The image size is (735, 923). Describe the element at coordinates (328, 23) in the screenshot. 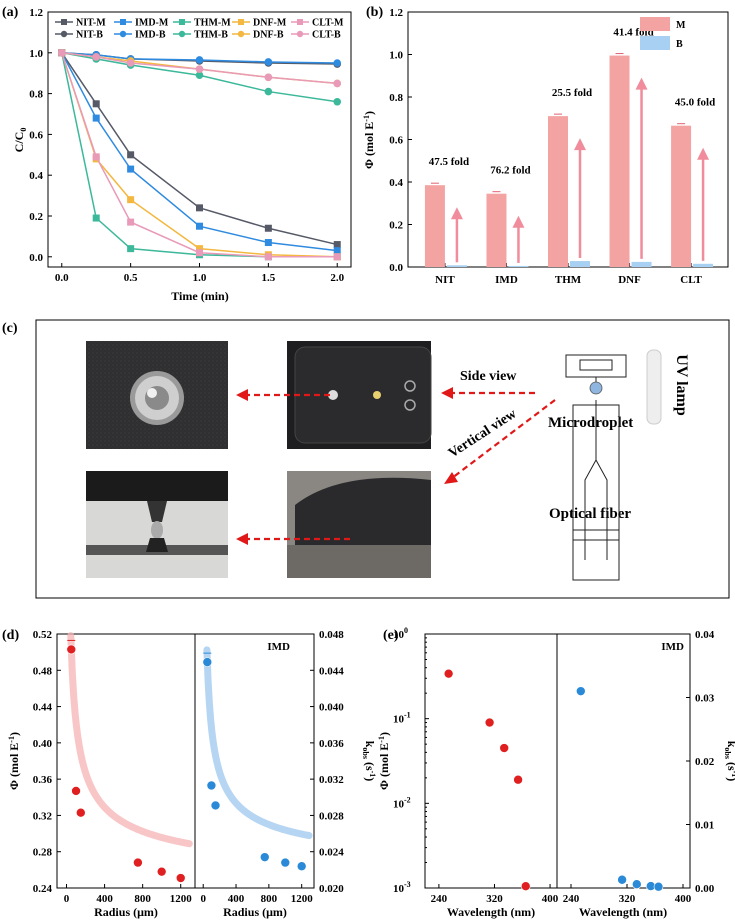

I see `legend-label-CLT-M: CLT-M` at that location.